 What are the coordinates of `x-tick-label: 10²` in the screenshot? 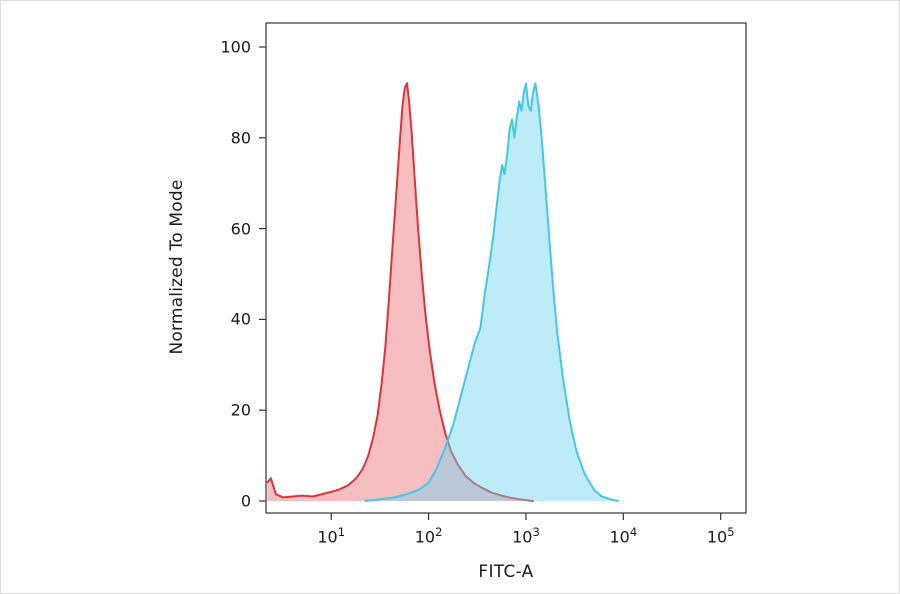 It's located at (429, 535).